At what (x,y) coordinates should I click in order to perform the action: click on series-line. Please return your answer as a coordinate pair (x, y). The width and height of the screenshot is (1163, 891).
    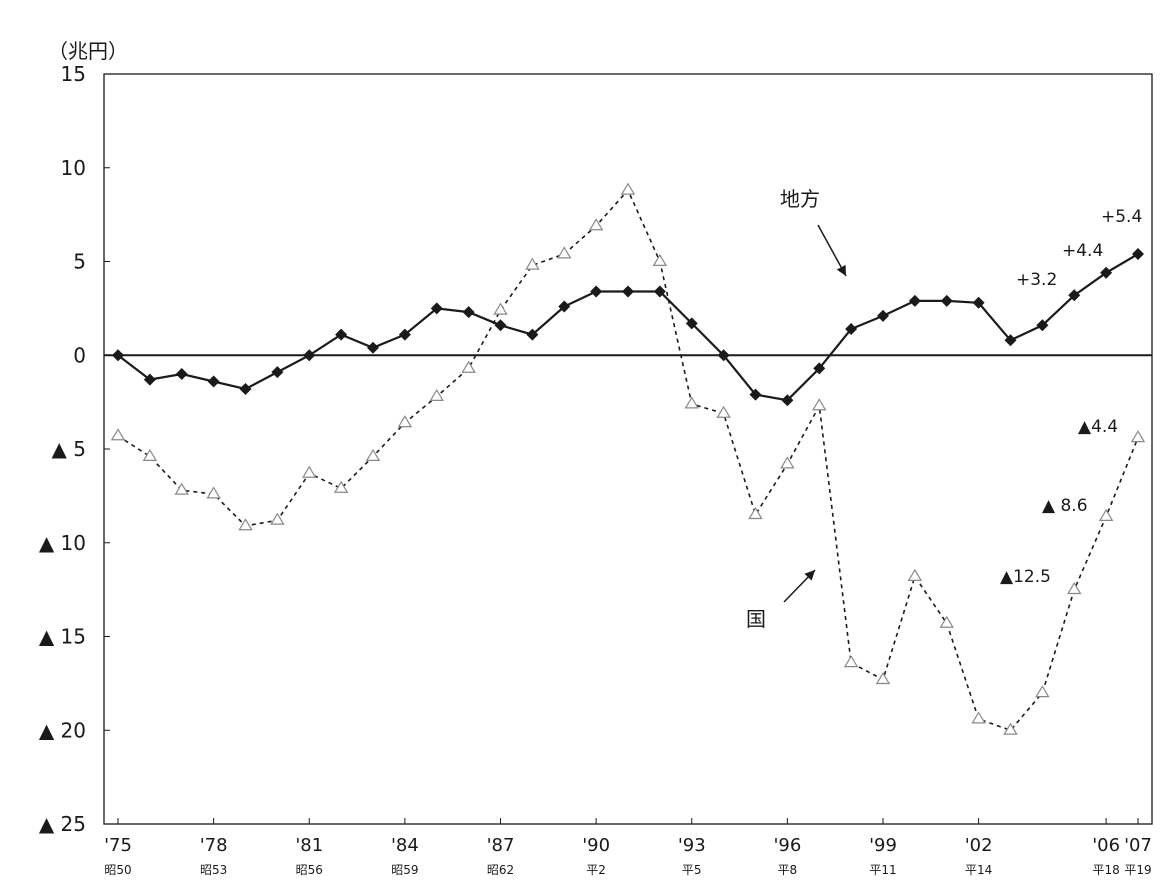
    Looking at the image, I should click on (628, 327).